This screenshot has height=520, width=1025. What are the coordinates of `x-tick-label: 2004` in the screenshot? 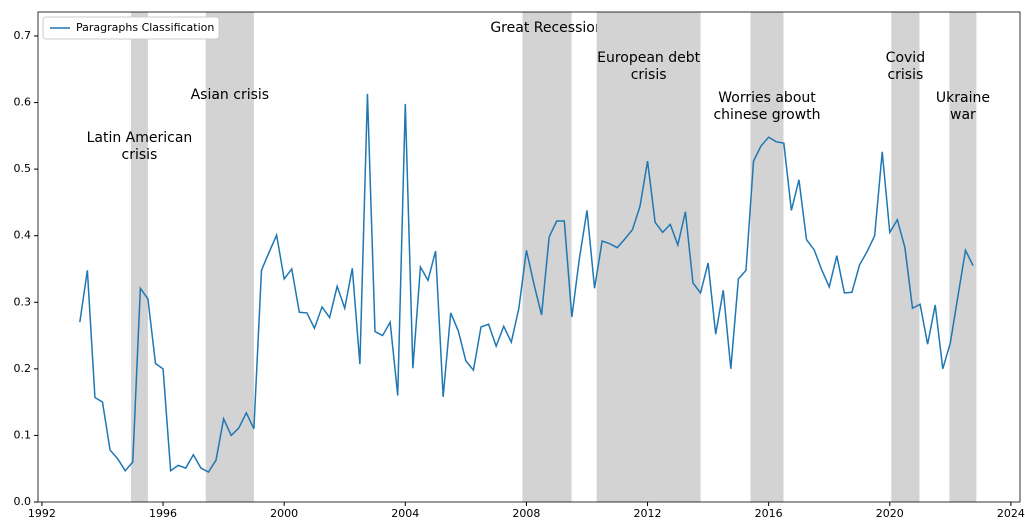 It's located at (405, 513).